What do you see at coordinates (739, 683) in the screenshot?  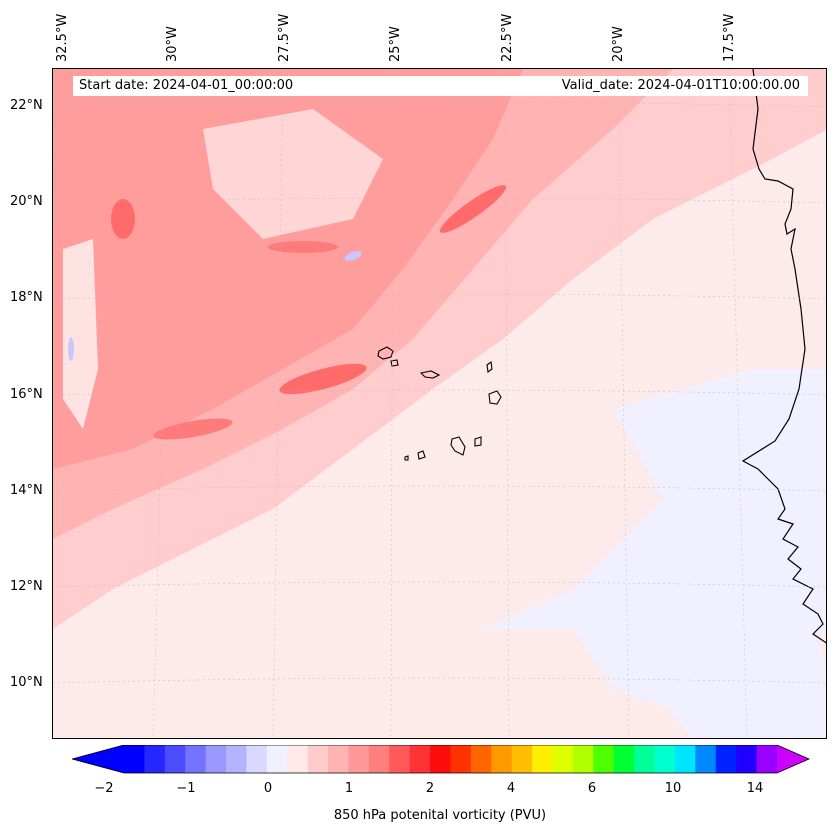 I see `pale-blue-region-south` at bounding box center [739, 683].